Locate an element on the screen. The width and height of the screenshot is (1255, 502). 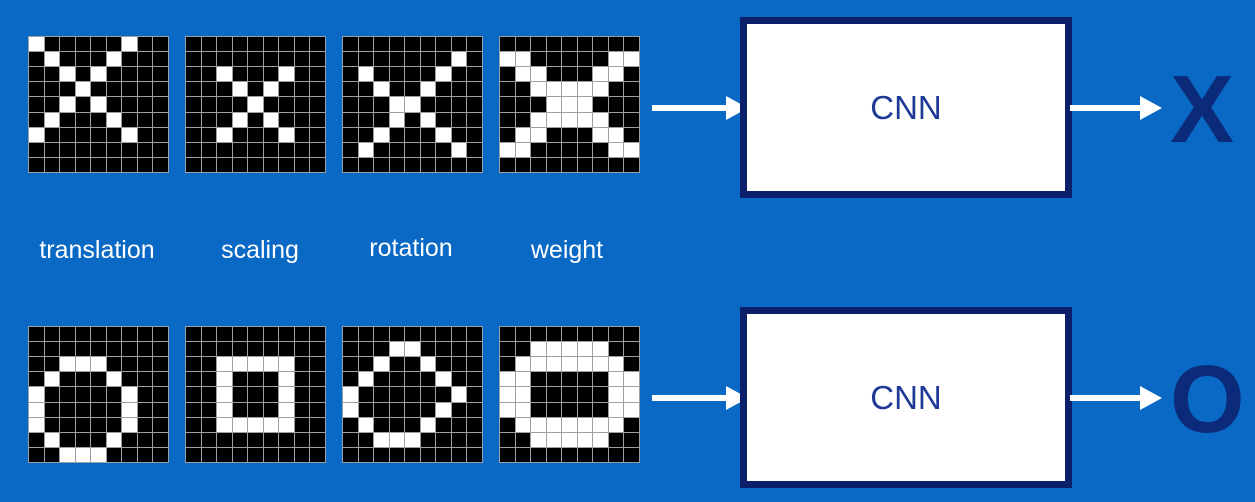
o-scaling-image is located at coordinates (255, 394).